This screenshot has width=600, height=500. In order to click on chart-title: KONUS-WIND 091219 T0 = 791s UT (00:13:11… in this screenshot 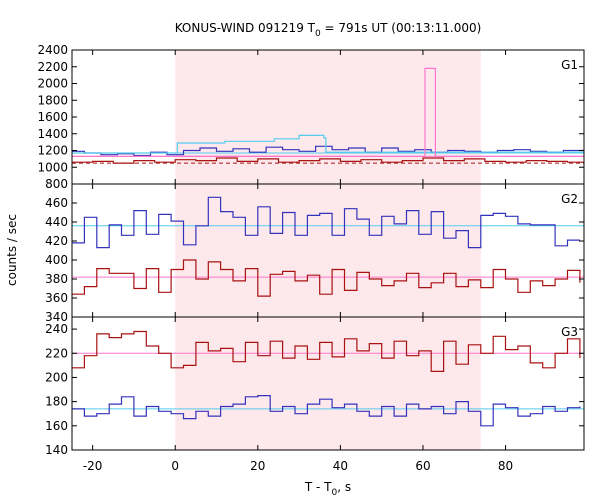, I will do `click(328, 30)`.